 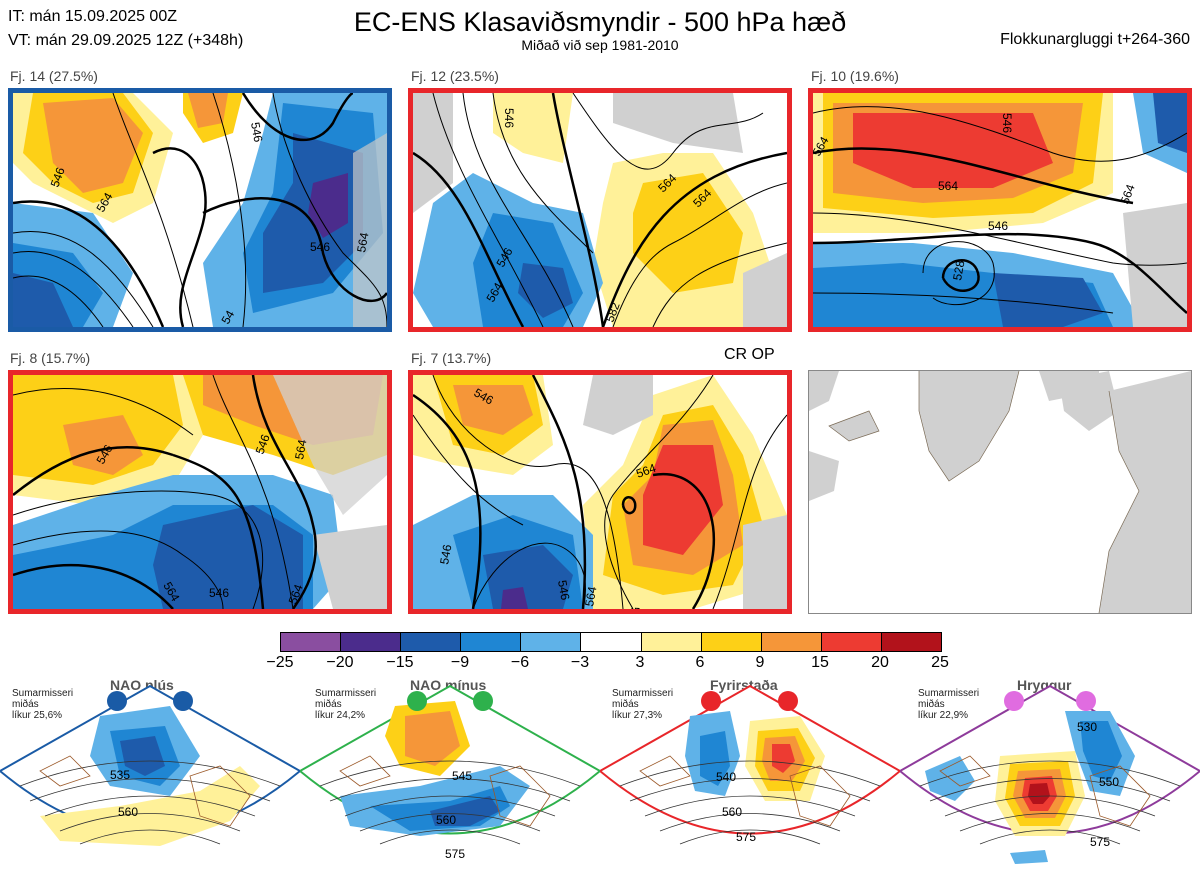 What do you see at coordinates (600, 492) in the screenshot?
I see `cluster-map-5: 546 564 546 564 546 582` at bounding box center [600, 492].